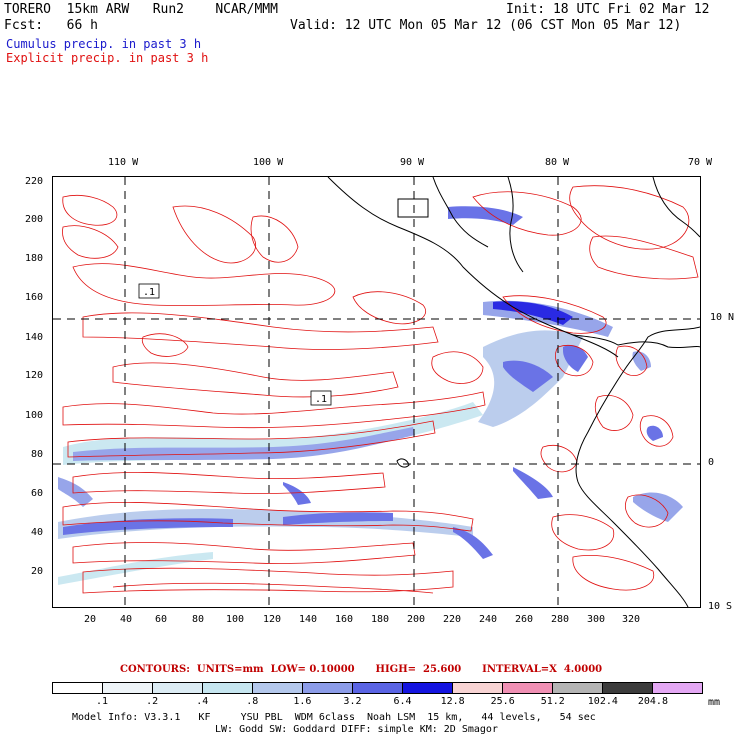 This screenshot has height=740, width=740. I want to click on colorbar-label: 51.2, so click(552, 701).